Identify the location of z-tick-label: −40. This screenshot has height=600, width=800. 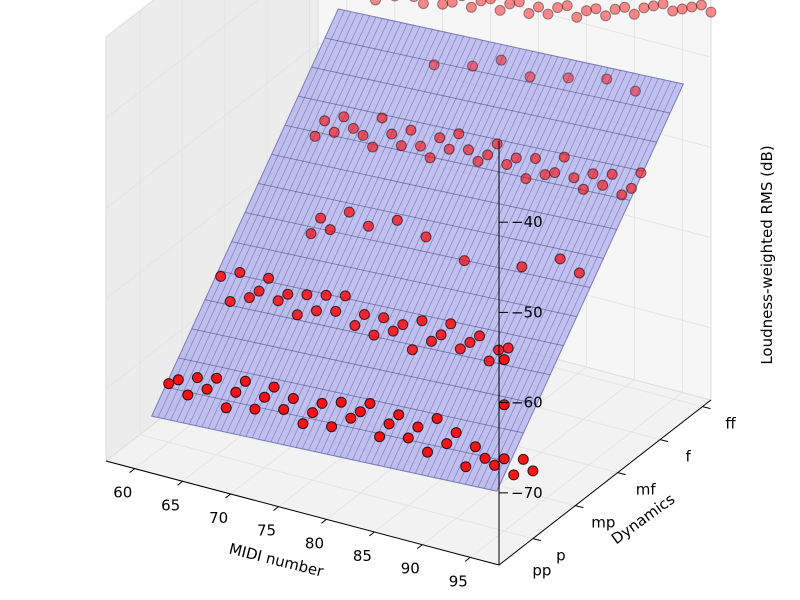
(527, 222).